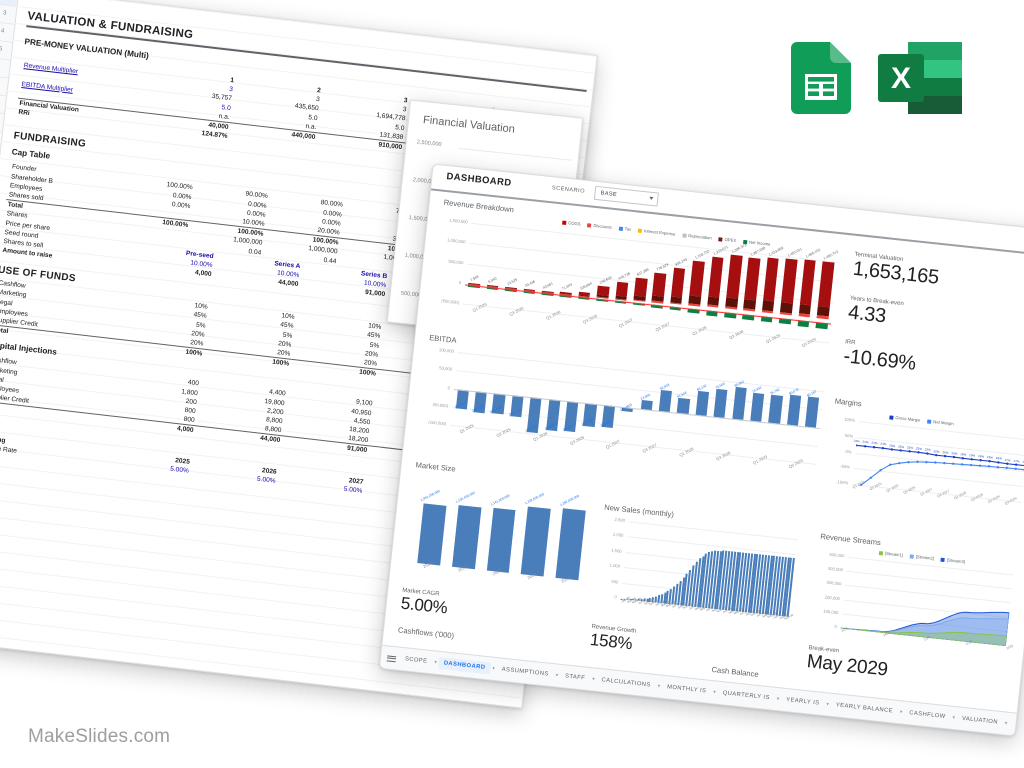  I want to click on y-tick-label: 0, so click(616, 597).